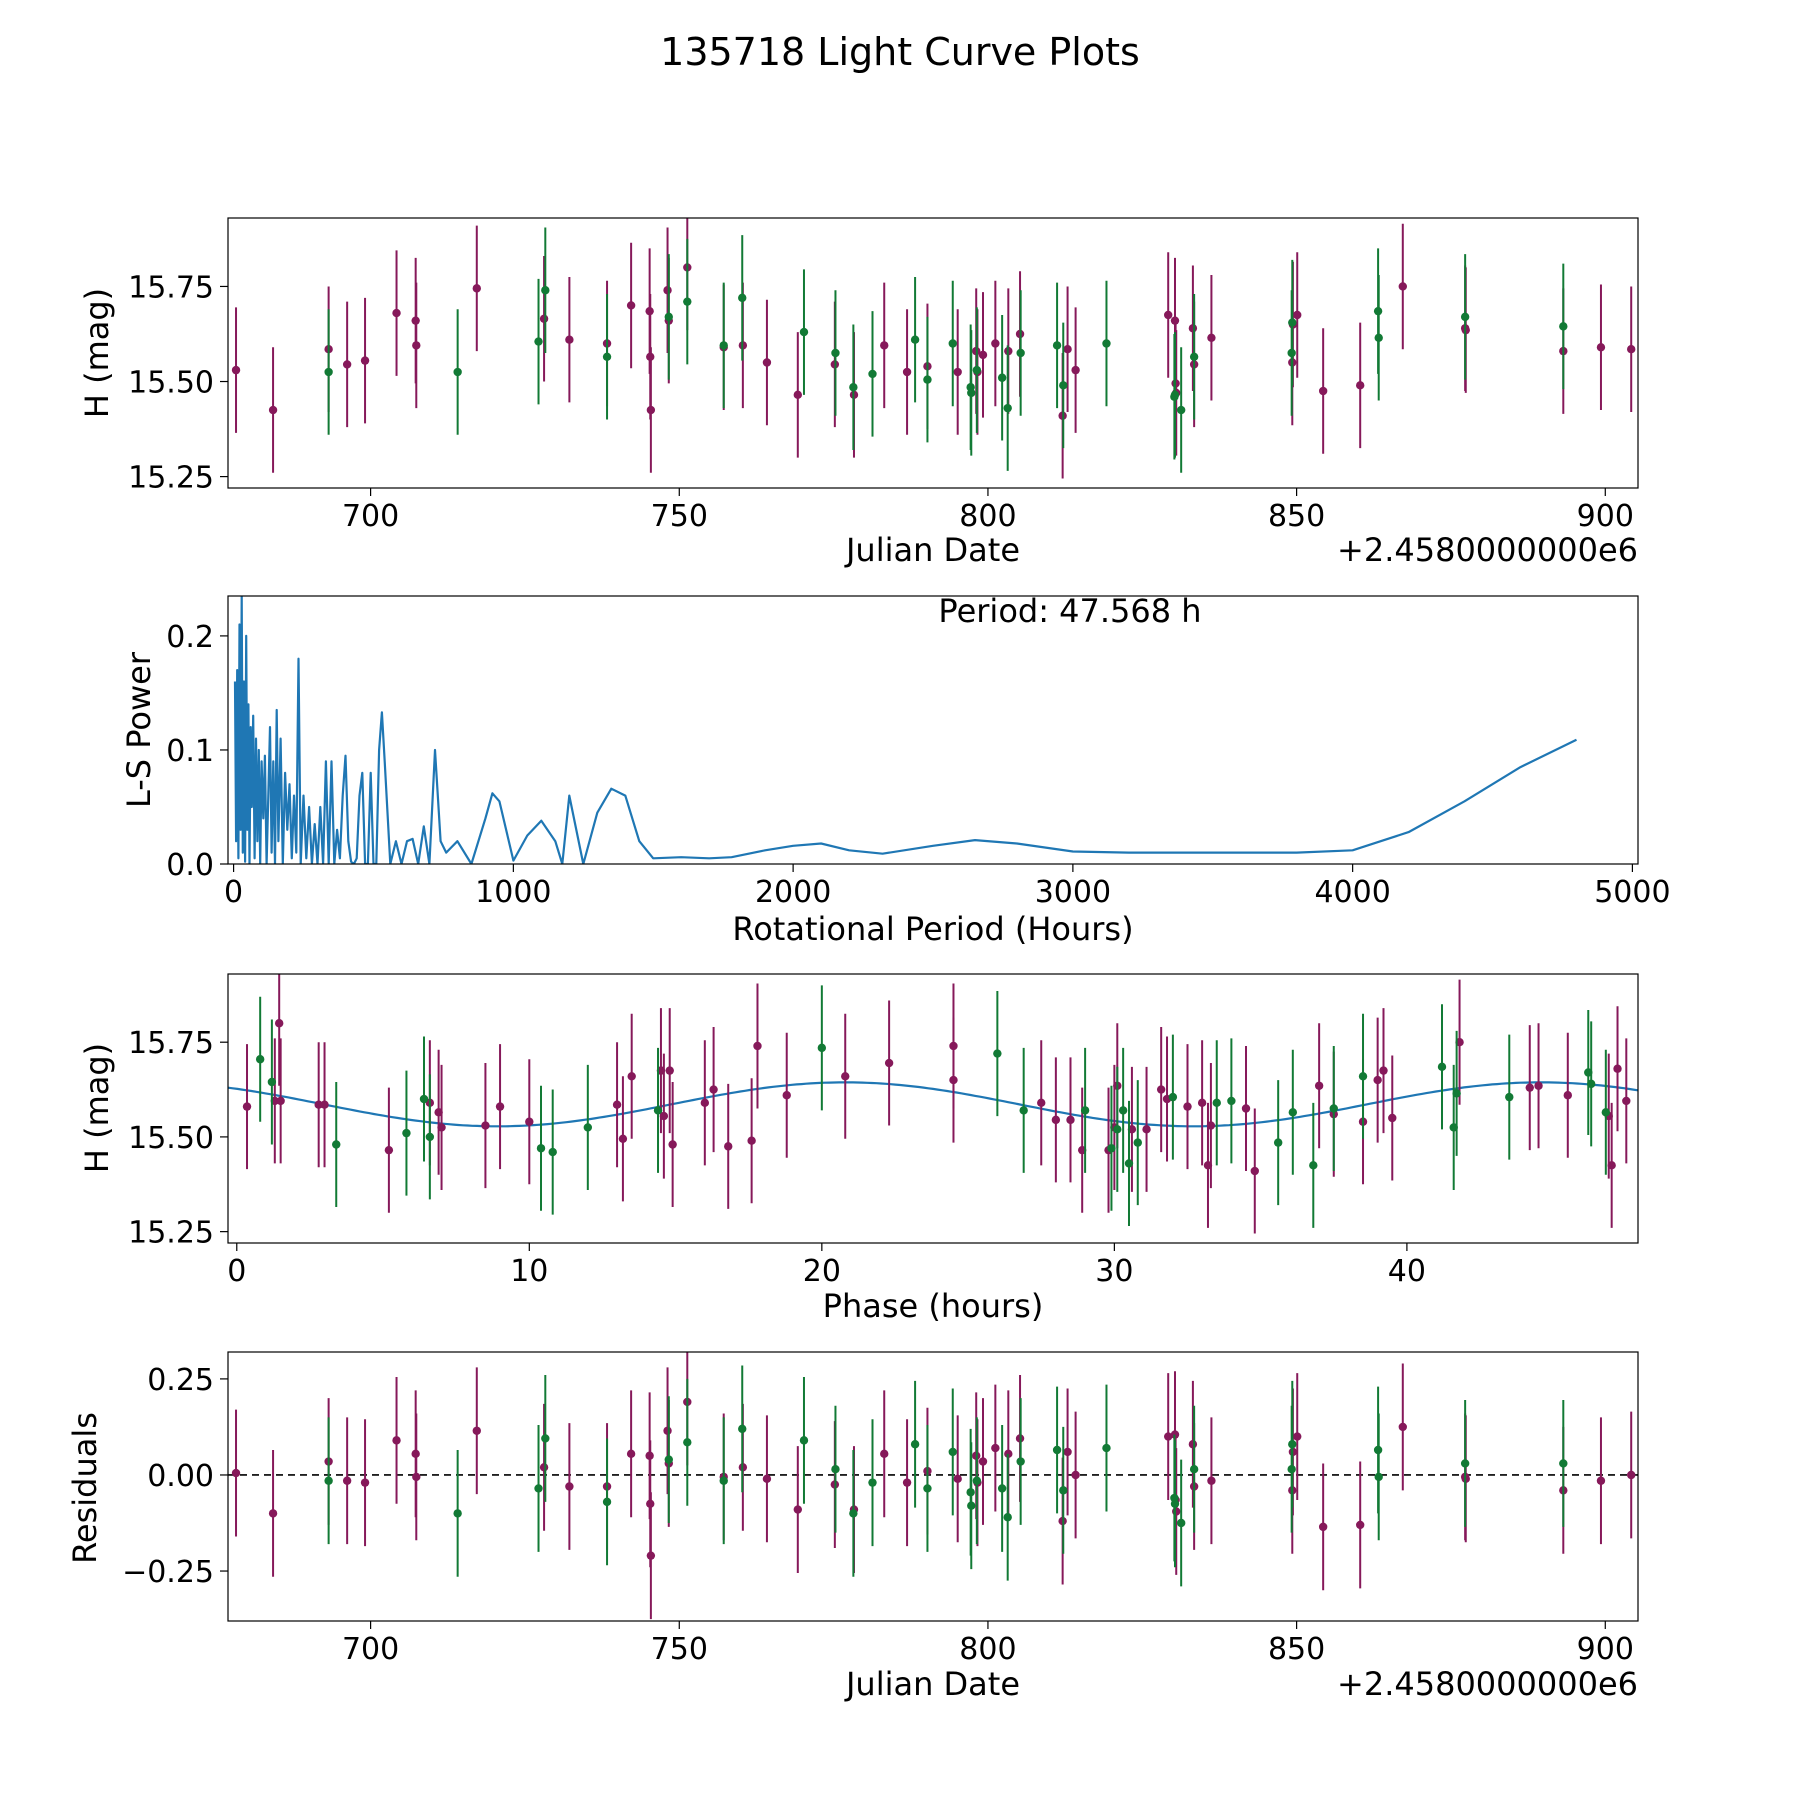 The height and width of the screenshot is (1800, 1800). What do you see at coordinates (190, 637) in the screenshot?
I see `periodogram-ytick-label: 0.2` at bounding box center [190, 637].